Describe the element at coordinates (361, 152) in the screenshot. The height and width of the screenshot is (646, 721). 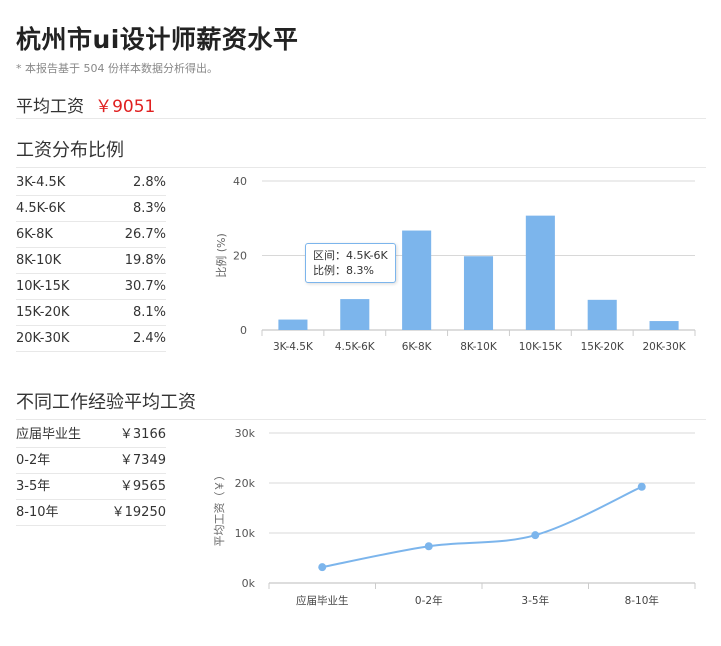
I see `distribution-section-title: 工资分布比例` at that location.